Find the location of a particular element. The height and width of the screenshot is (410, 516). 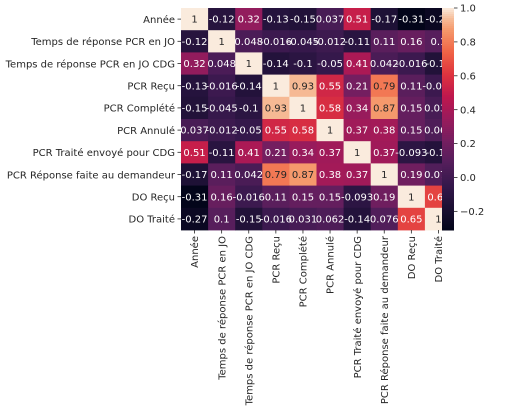

y-tick-label: PCR Complété is located at coordinates (139, 109).